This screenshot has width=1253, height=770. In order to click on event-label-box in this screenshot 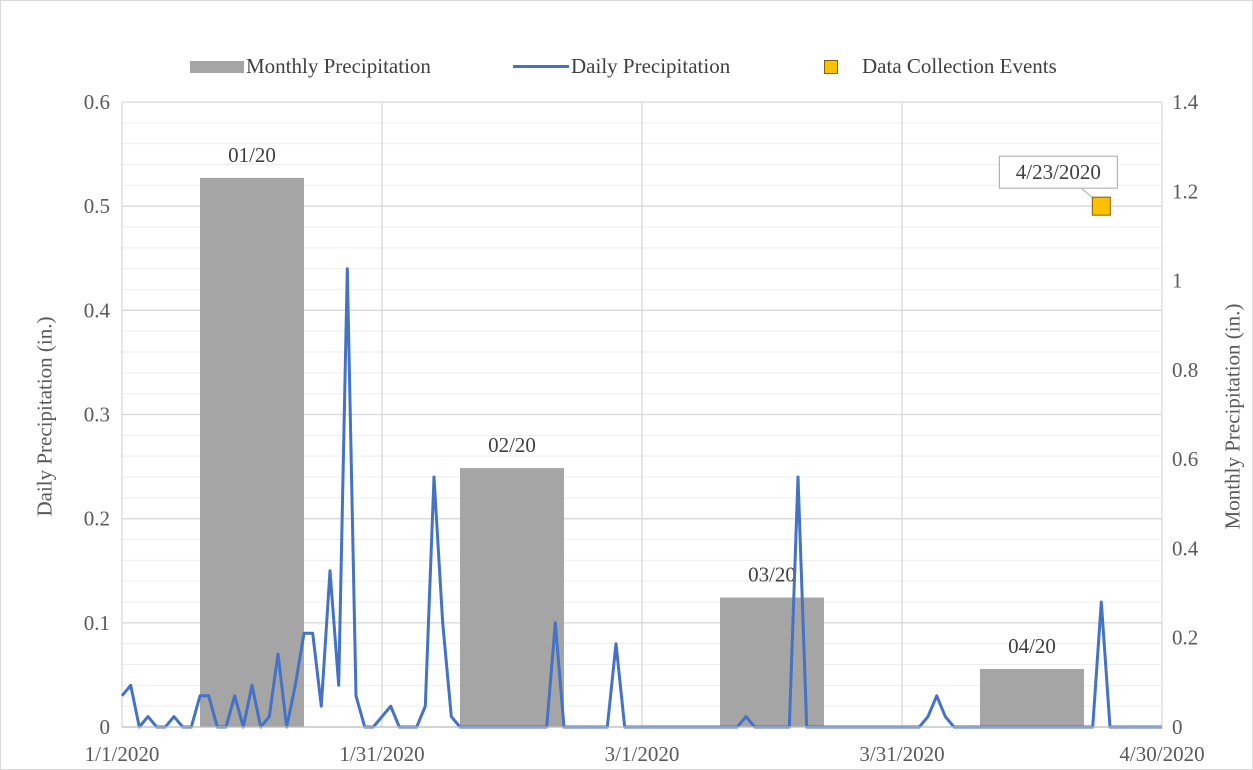, I will do `click(1058, 172)`.